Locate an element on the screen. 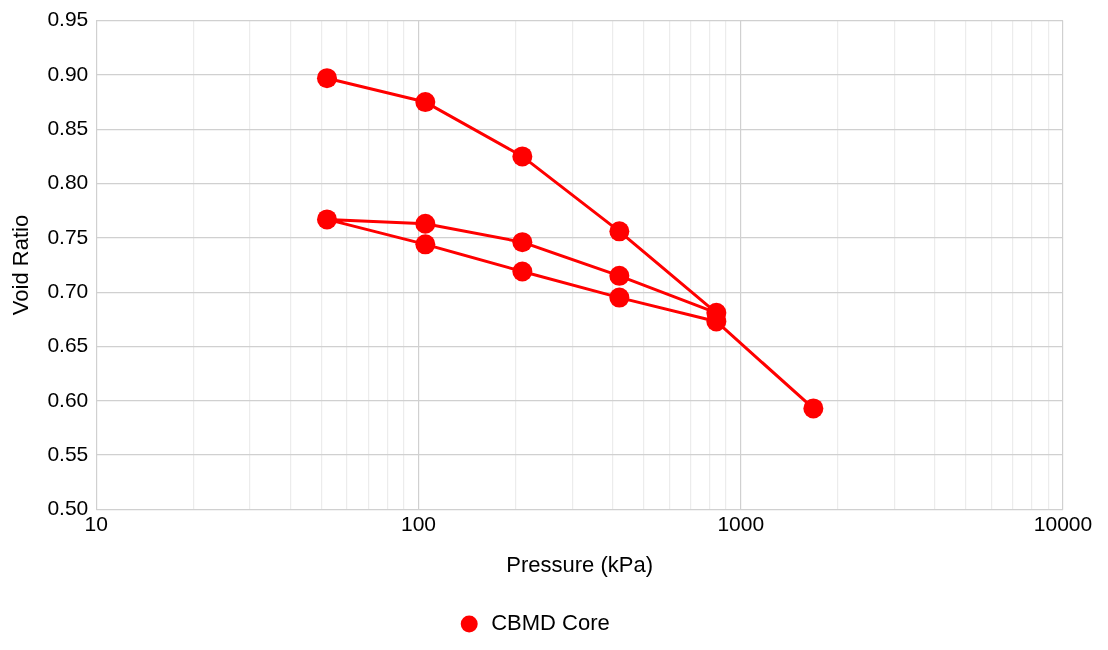  x-tick-label: 10000 is located at coordinates (1063, 523).